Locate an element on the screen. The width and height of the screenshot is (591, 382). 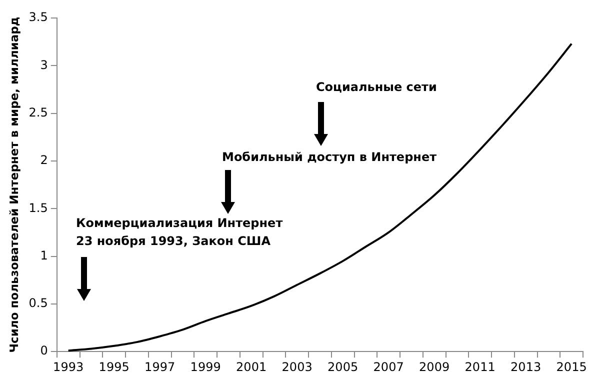
x-tick-label: 2011 is located at coordinates (480, 367).